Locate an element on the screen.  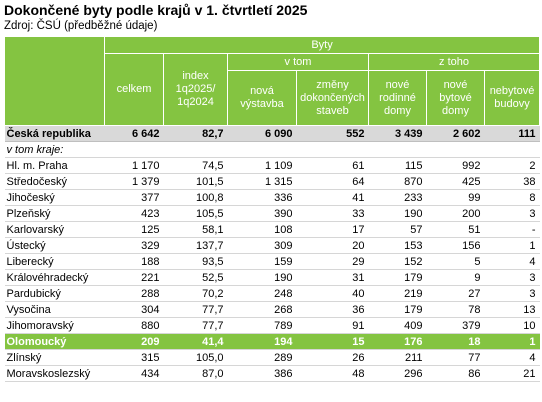
cell-celkem: 209 is located at coordinates (134, 341).